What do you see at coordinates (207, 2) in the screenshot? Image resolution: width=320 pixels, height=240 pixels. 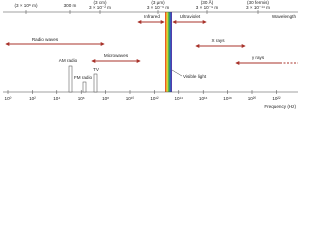 I see `wavelength-name: (30 Å)` at bounding box center [207, 2].